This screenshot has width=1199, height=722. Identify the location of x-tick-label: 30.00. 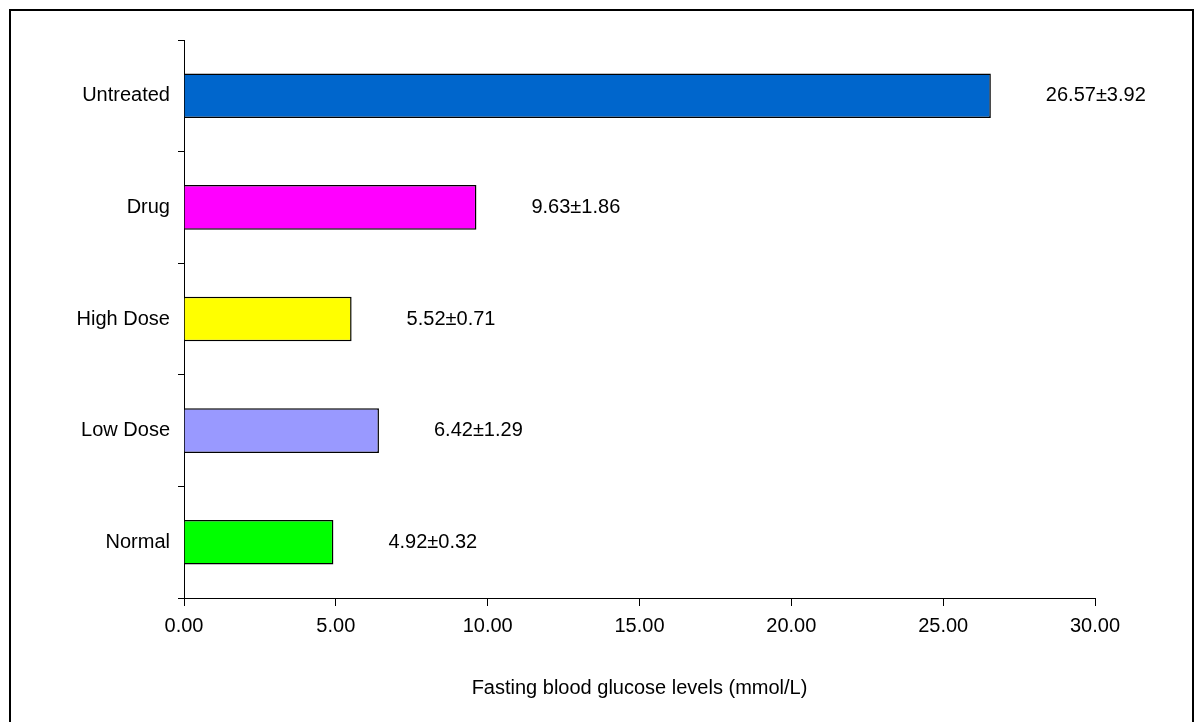
(1095, 624).